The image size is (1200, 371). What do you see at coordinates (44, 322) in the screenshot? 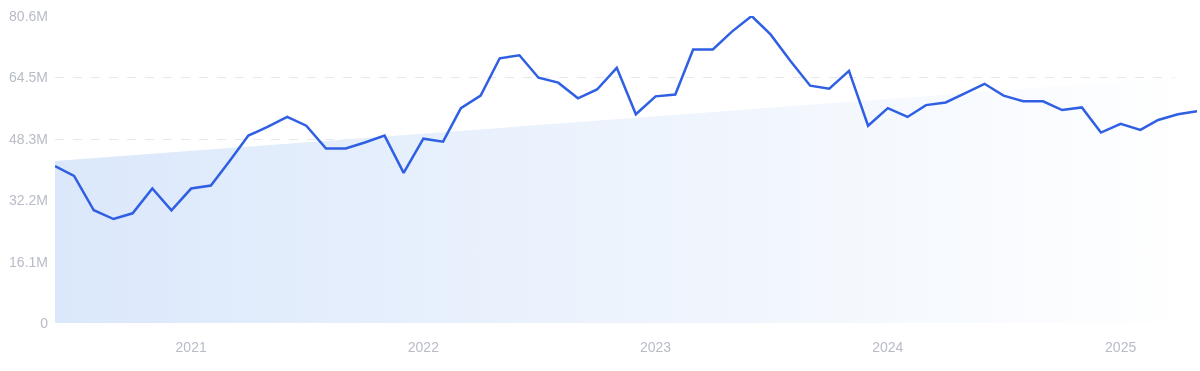
I see `y-tick-label: 0` at bounding box center [44, 322].